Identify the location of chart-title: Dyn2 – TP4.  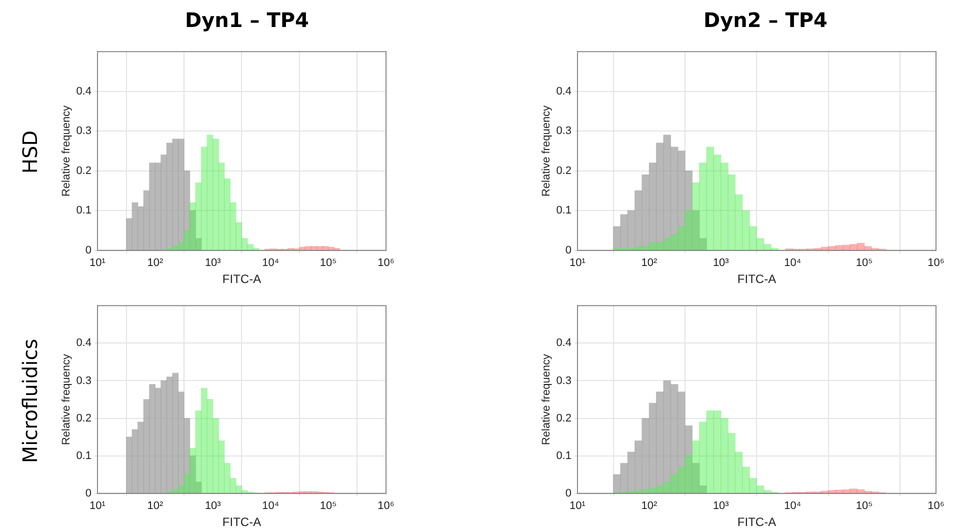
(766, 20).